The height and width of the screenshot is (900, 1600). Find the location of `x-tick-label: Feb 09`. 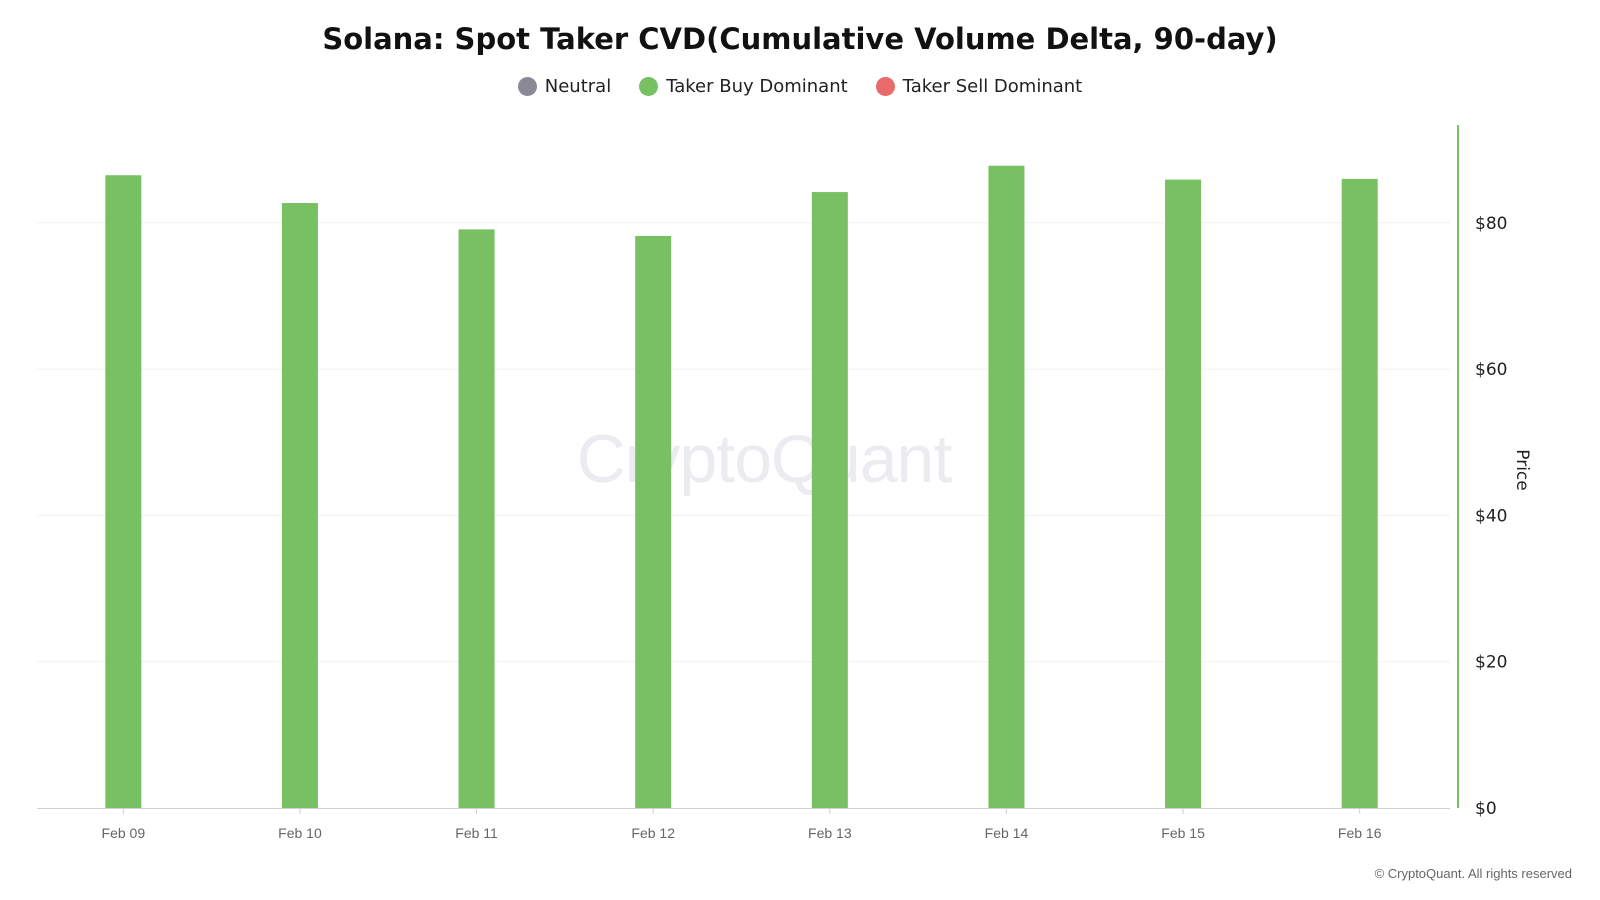

x-tick-label: Feb 09 is located at coordinates (124, 833).